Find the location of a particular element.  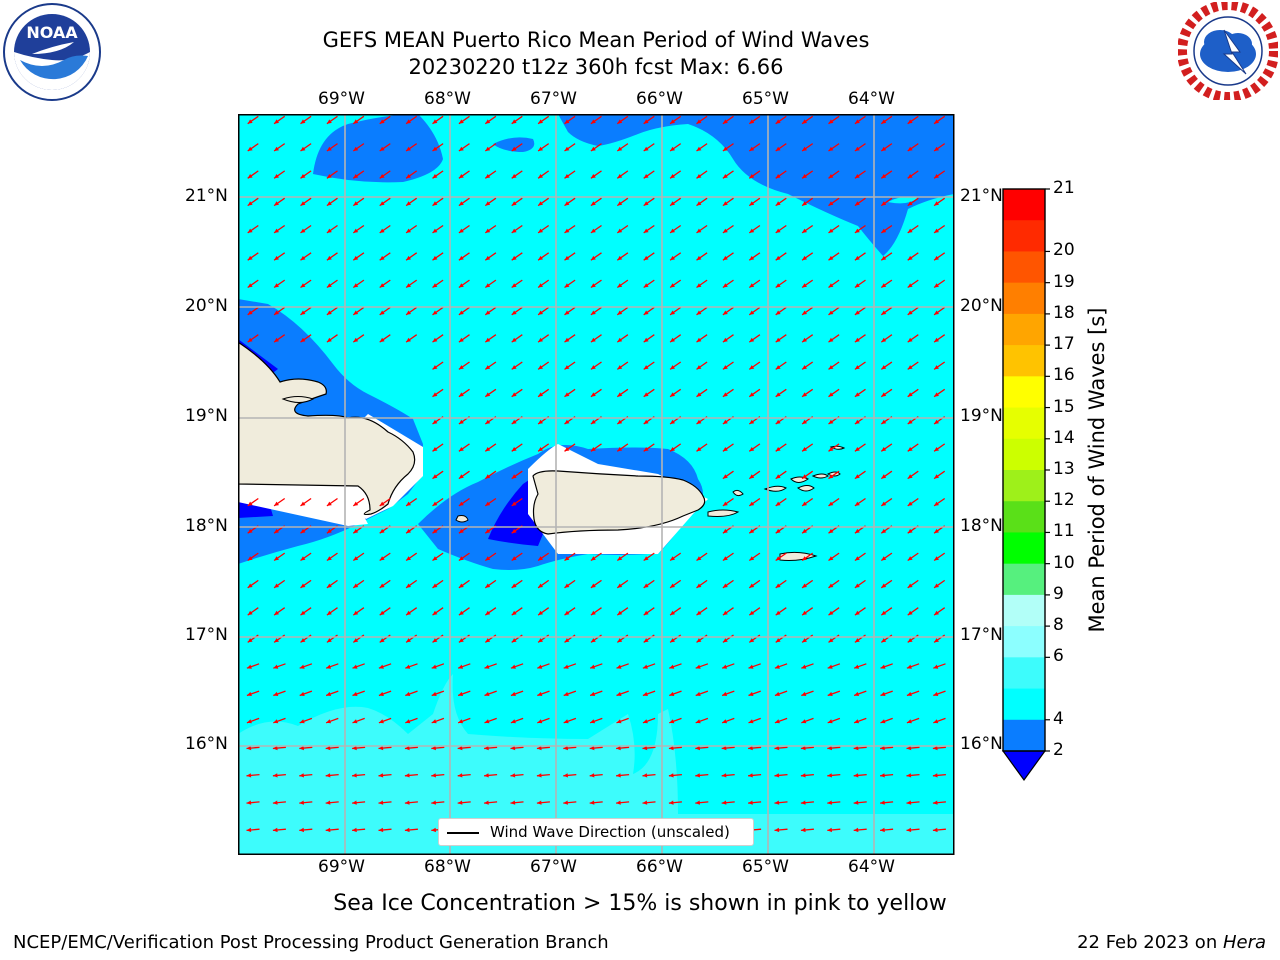

host-name: Hera is located at coordinates (1244, 942).